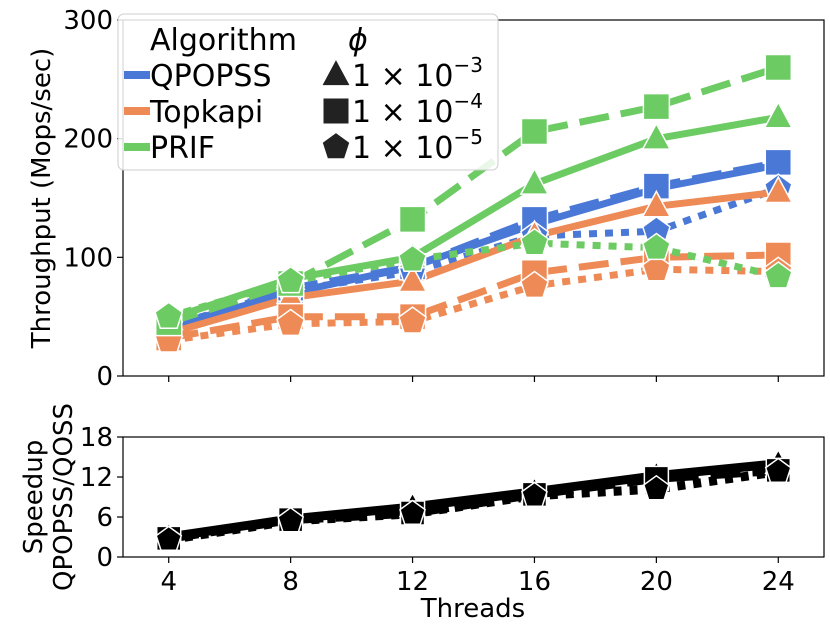 The height and width of the screenshot is (636, 830). I want to click on speedup-ytick-label-3: 18, so click(96, 438).